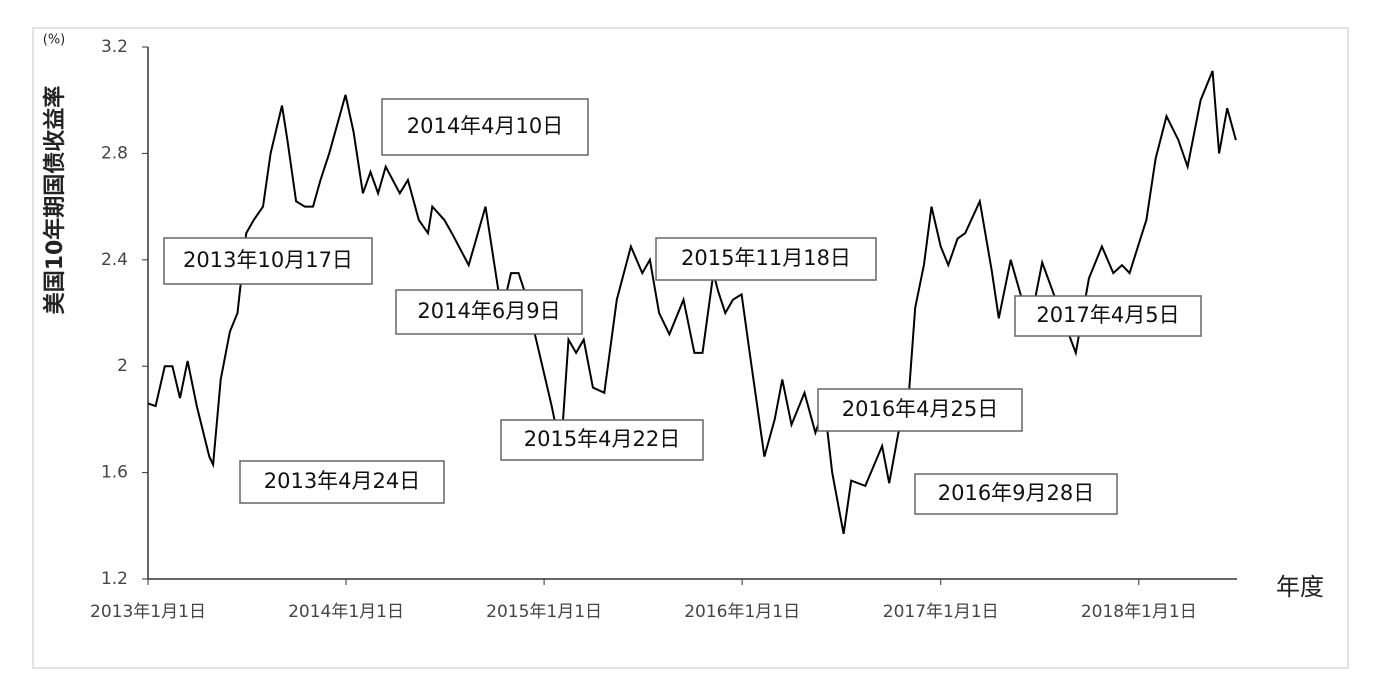  I want to click on x-tick-label: 2018年1月1日, so click(1139, 612).